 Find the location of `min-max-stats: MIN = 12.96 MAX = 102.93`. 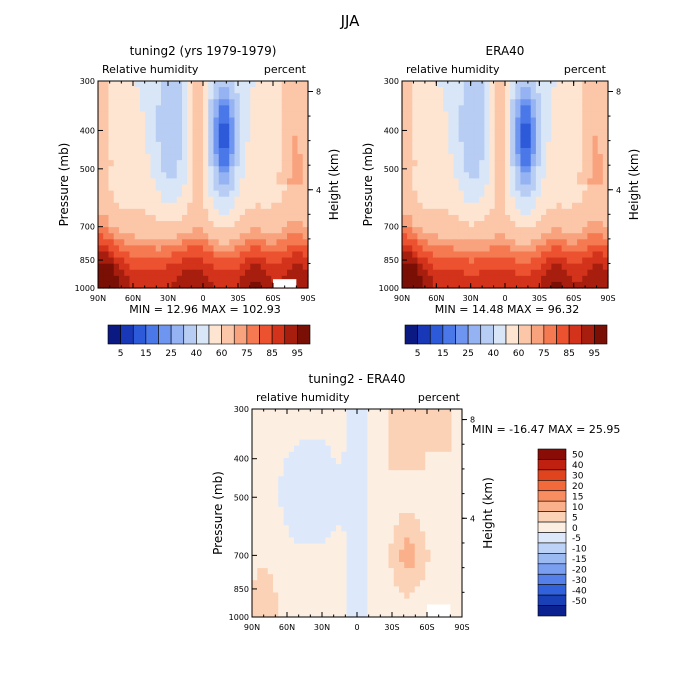

min-max-stats: MIN = 12.96 MAX = 102.93 is located at coordinates (204, 309).